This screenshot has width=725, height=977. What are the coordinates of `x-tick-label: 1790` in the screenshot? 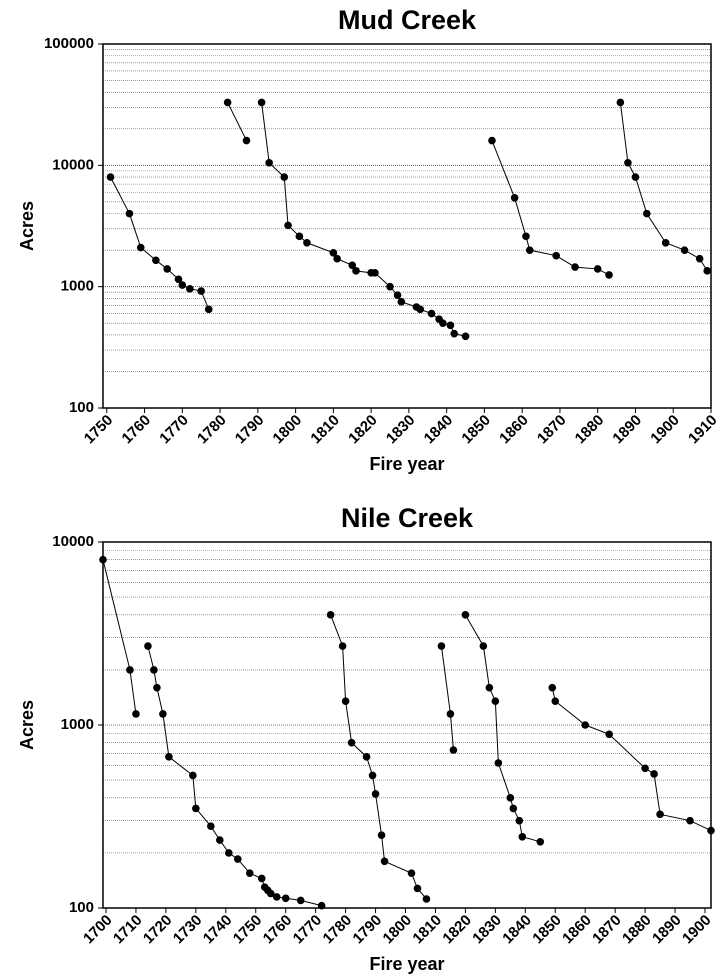 It's located at (368, 930).